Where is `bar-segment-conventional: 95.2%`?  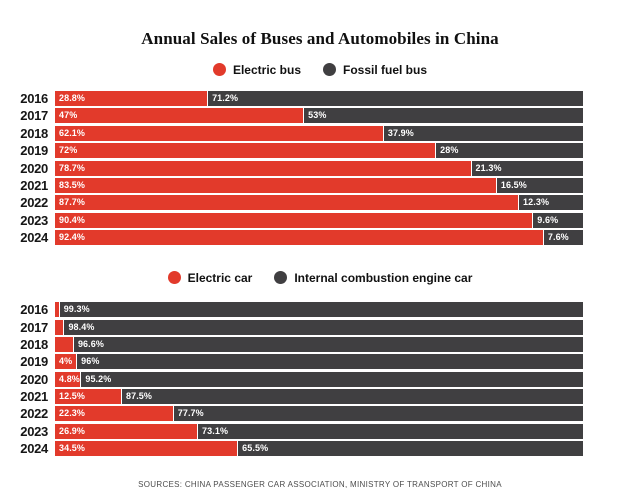 bar-segment-conventional: 95.2% is located at coordinates (331, 379).